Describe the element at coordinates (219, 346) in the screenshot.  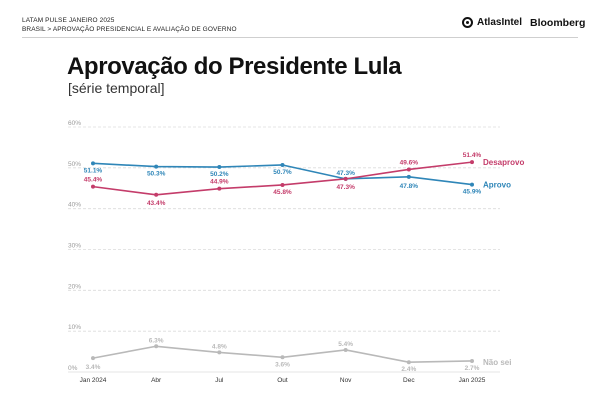
I see `data-label-nao-sei: 4.8%` at that location.